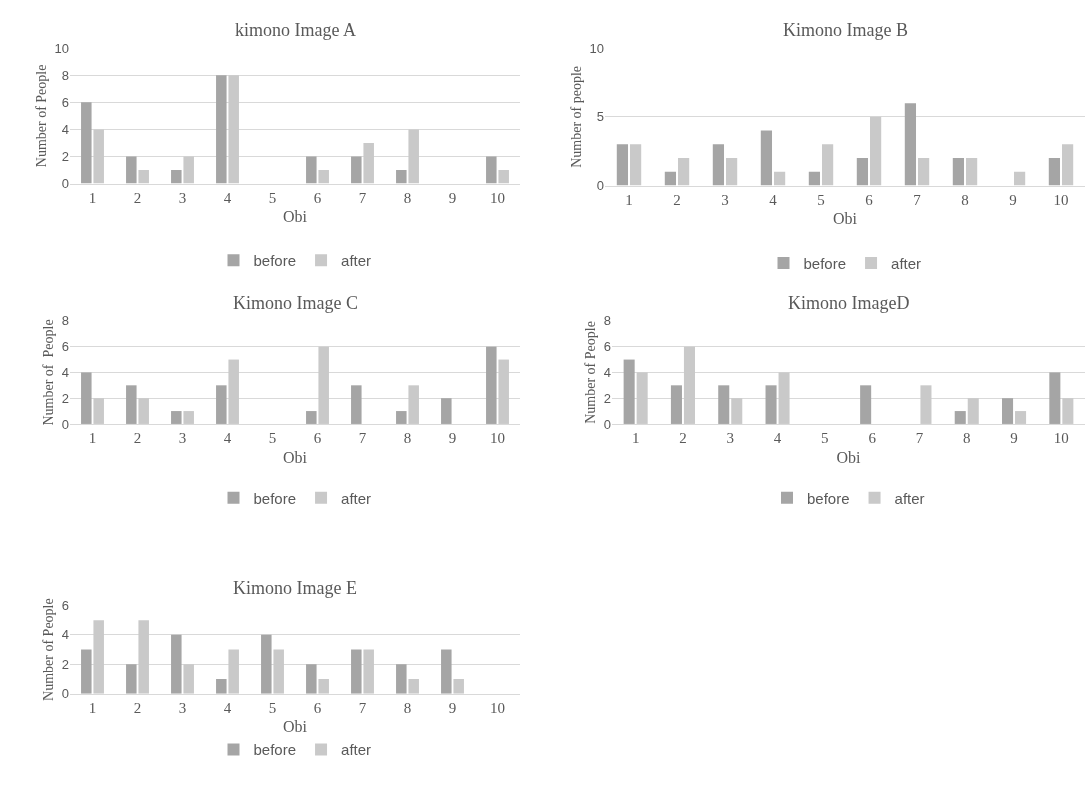 Image resolution: width=1092 pixels, height=791 pixels. What do you see at coordinates (607, 347) in the screenshot?
I see `y-tick-label: 6` at bounding box center [607, 347].